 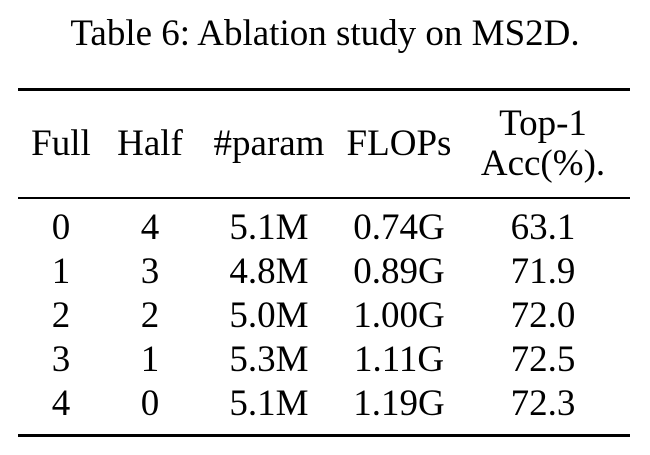 I want to click on cell-flops: 0.74G, so click(x=399, y=227).